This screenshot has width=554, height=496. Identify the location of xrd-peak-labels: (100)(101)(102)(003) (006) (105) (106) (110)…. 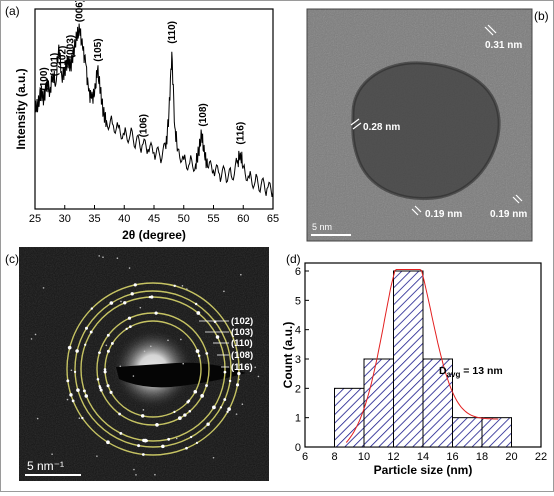
(142, 72).